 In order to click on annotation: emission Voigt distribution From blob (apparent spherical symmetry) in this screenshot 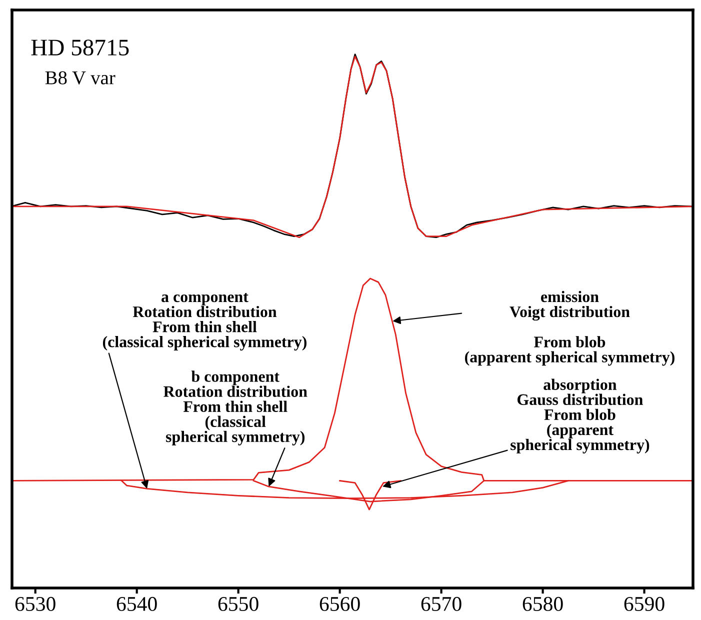, I will do `click(569, 328)`.